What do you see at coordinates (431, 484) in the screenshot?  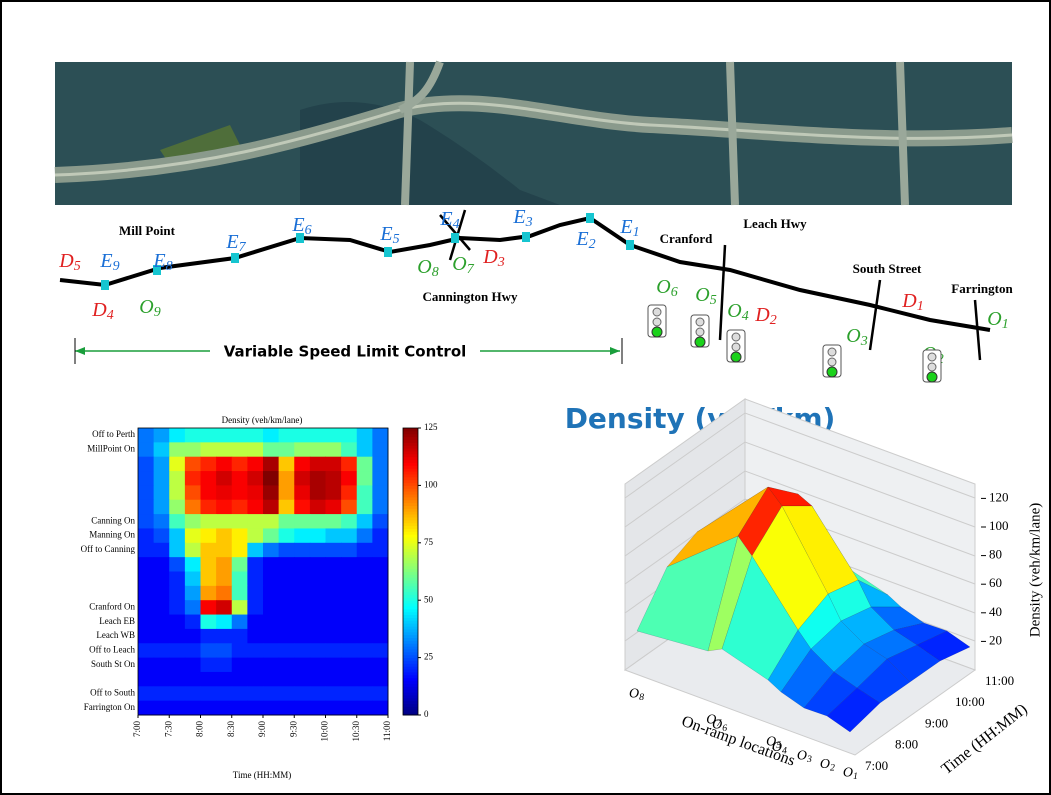 I see `colorbar-tick-label: 100` at bounding box center [431, 484].